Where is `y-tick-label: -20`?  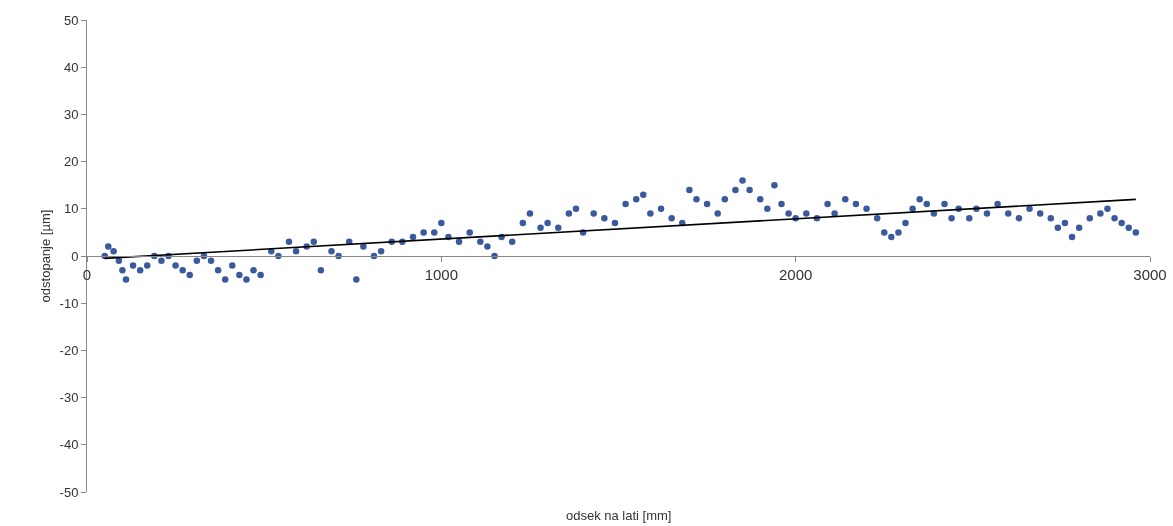 y-tick-label: -20 is located at coordinates (69, 350).